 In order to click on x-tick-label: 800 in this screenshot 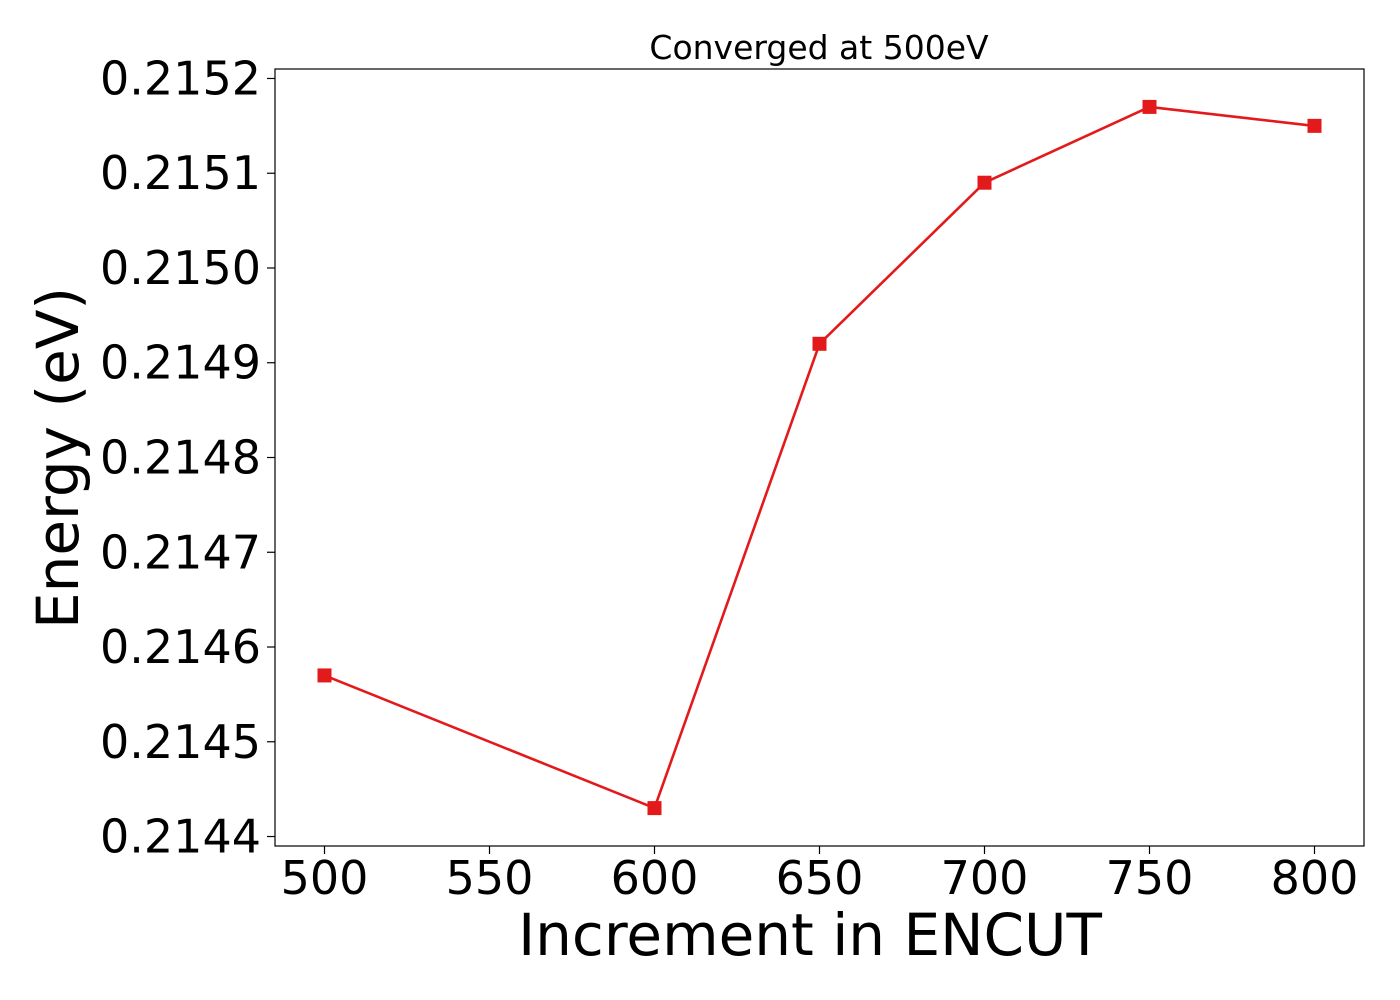, I will do `click(1315, 878)`.